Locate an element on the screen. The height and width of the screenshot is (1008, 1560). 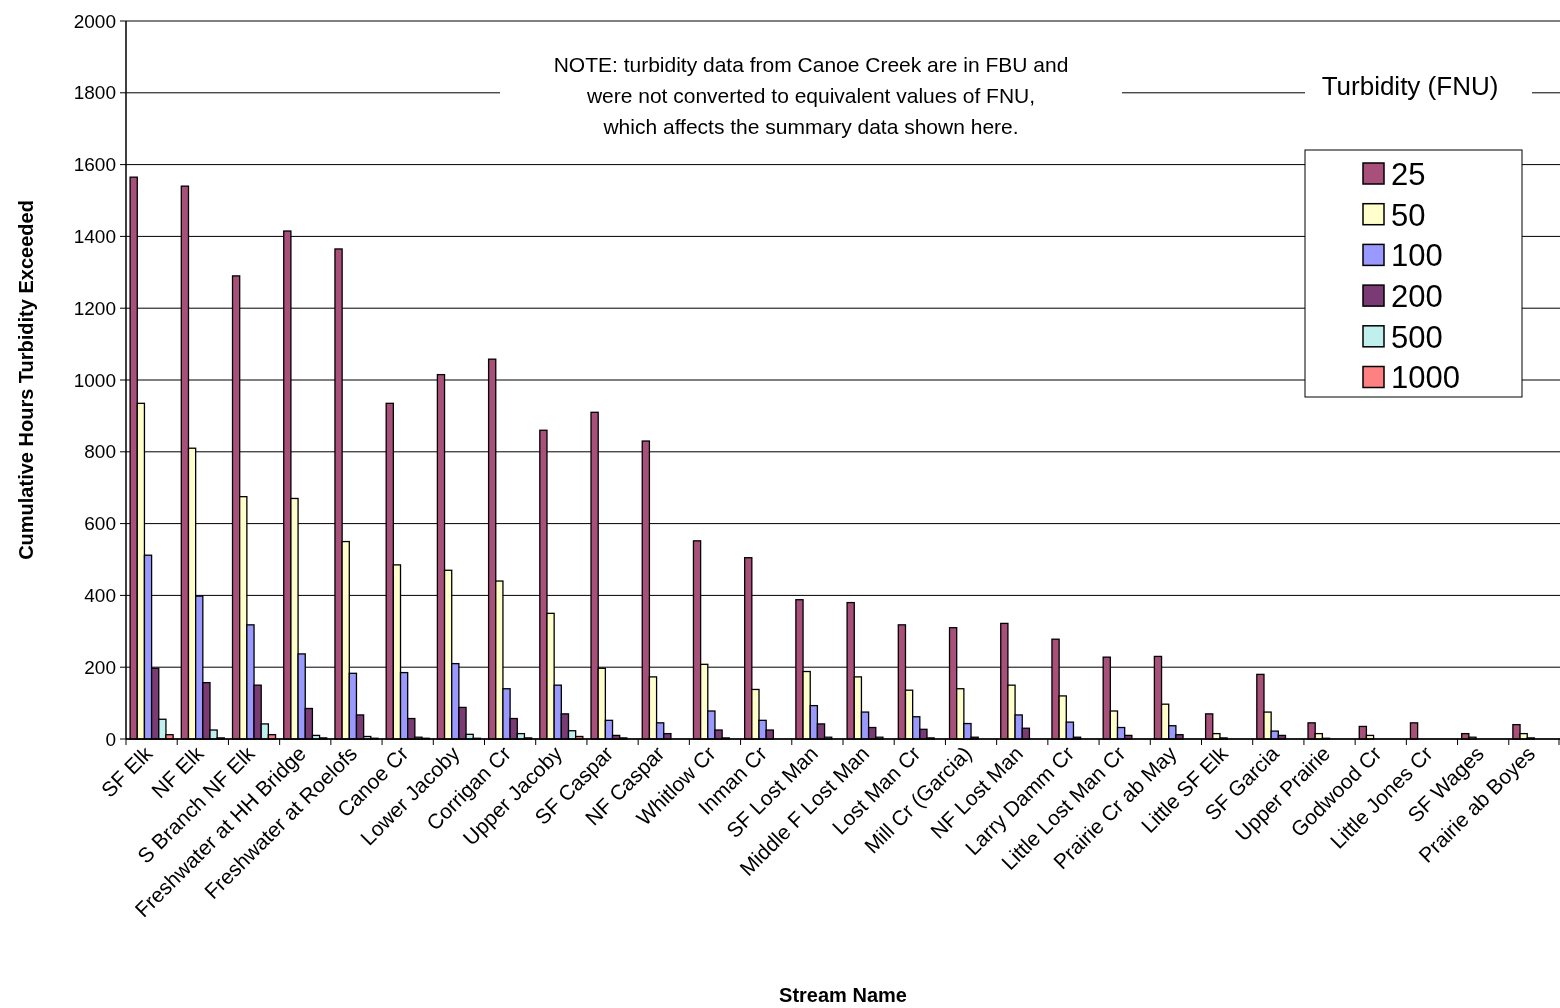
y-tick-label: 800 is located at coordinates (100, 452).